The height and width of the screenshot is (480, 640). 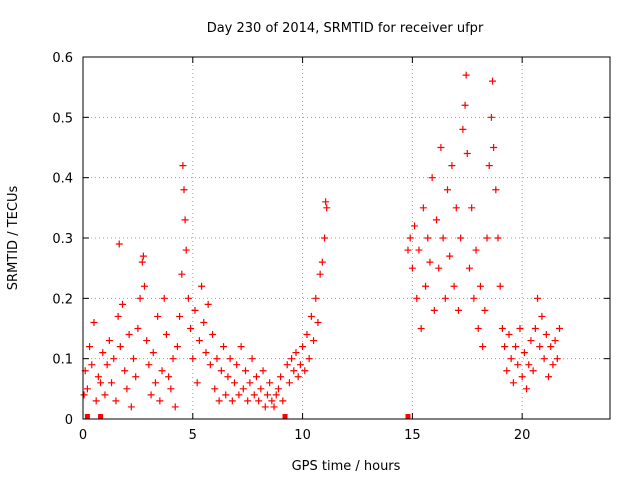 What do you see at coordinates (302, 435) in the screenshot?
I see `x-tick-label: 10` at bounding box center [302, 435].